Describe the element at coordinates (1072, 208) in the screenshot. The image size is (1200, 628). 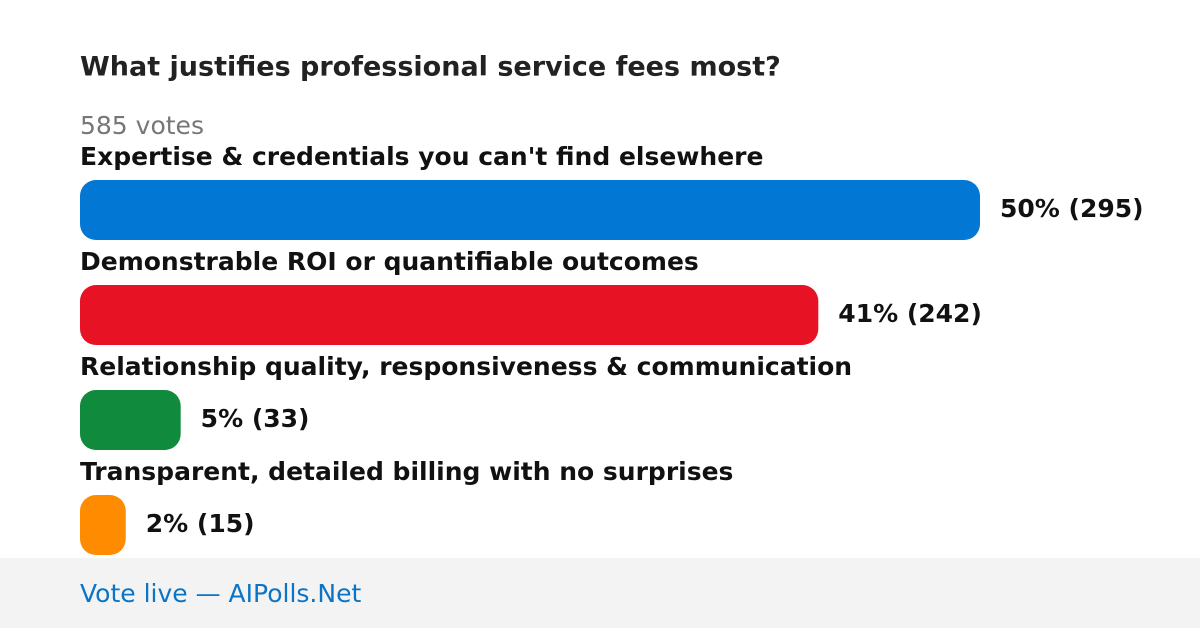
I see `value-label: 50% (295)` at that location.